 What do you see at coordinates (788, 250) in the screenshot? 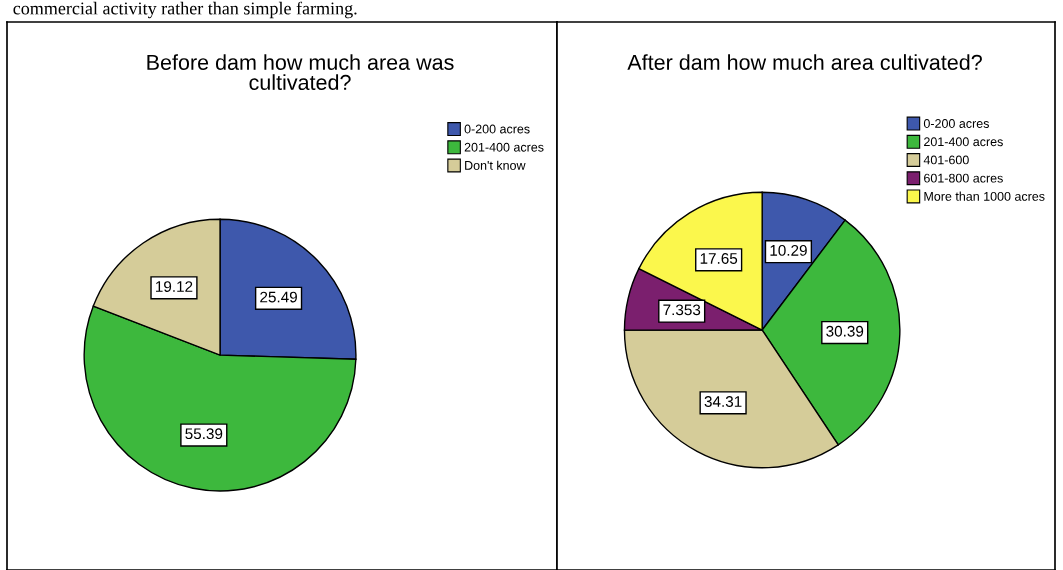
I see `data-label: 10.29` at bounding box center [788, 250].